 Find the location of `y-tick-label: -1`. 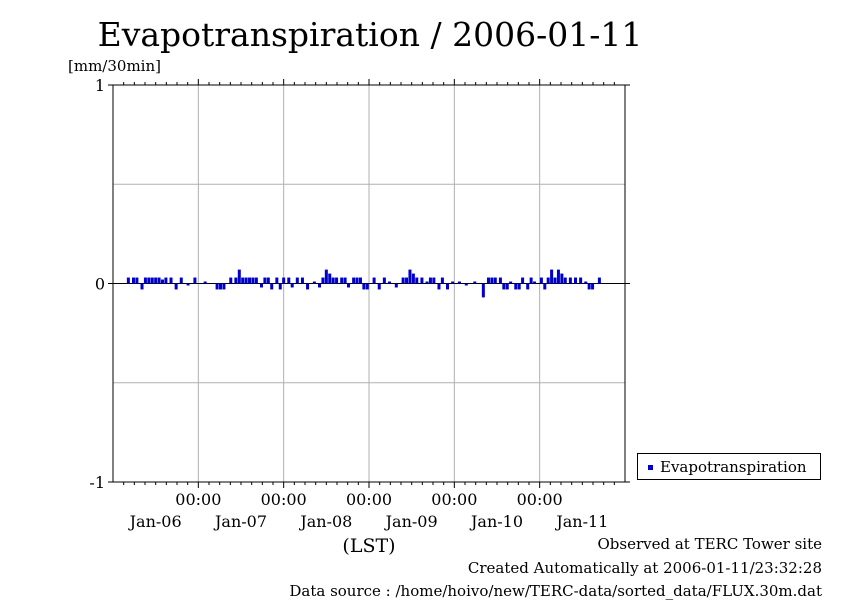

y-tick-label: -1 is located at coordinates (97, 482).